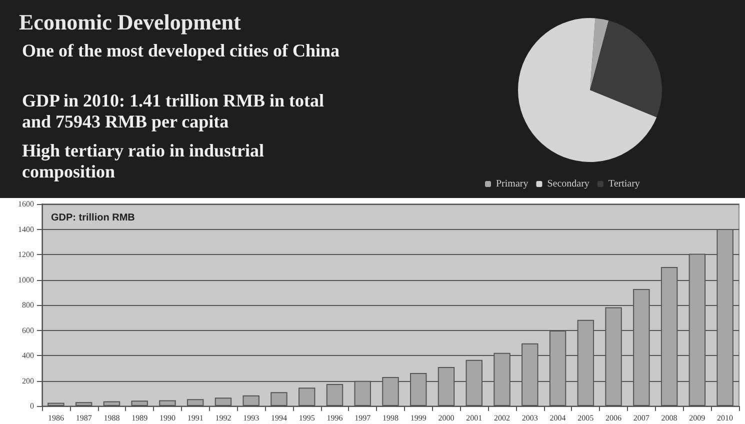 The height and width of the screenshot is (424, 745). What do you see at coordinates (624, 184) in the screenshot?
I see `legend-label: Tertiary` at bounding box center [624, 184].